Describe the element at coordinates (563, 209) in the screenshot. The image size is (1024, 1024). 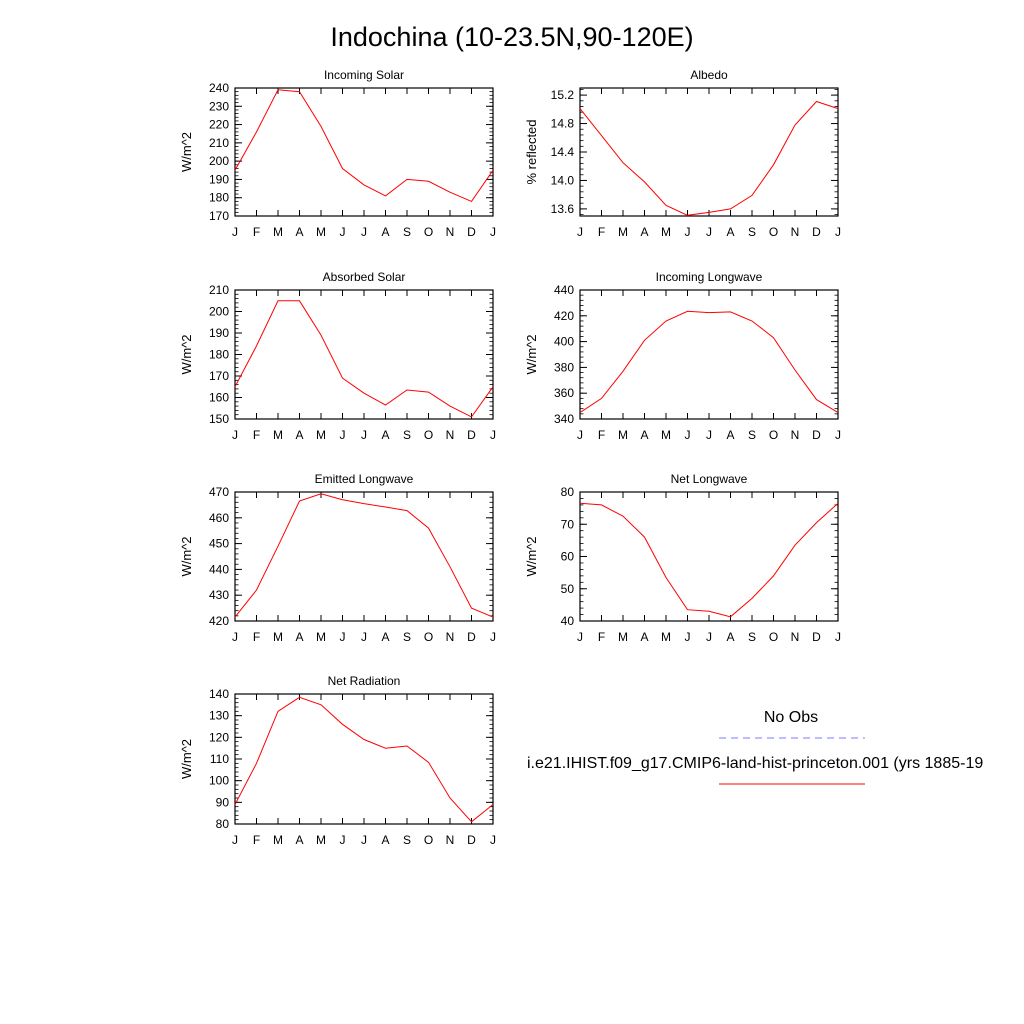
I see `y-tick-label: 13.6` at that location.